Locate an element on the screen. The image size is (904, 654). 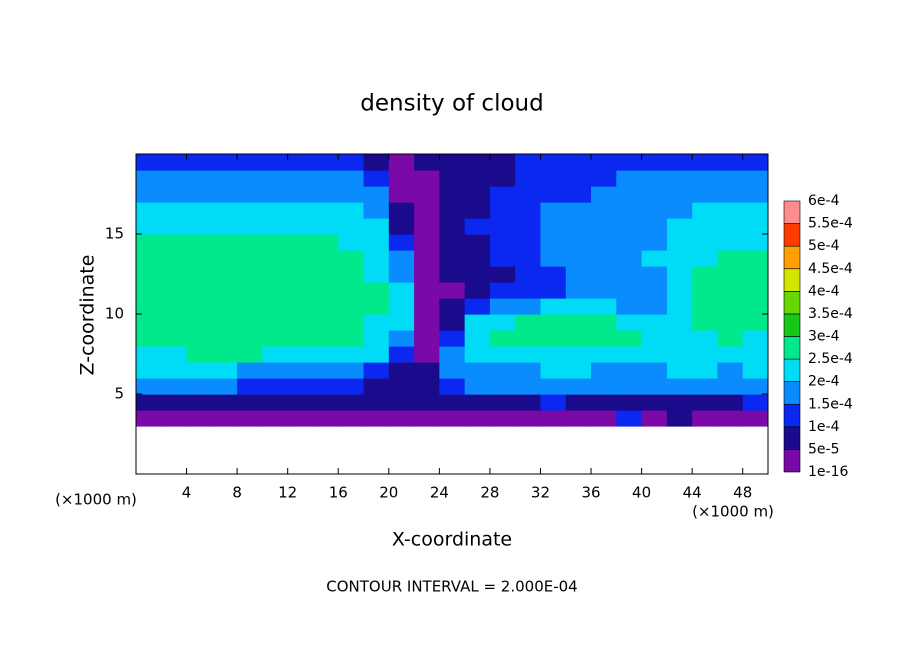
colorbar-label: 1e-4 is located at coordinates (824, 427).